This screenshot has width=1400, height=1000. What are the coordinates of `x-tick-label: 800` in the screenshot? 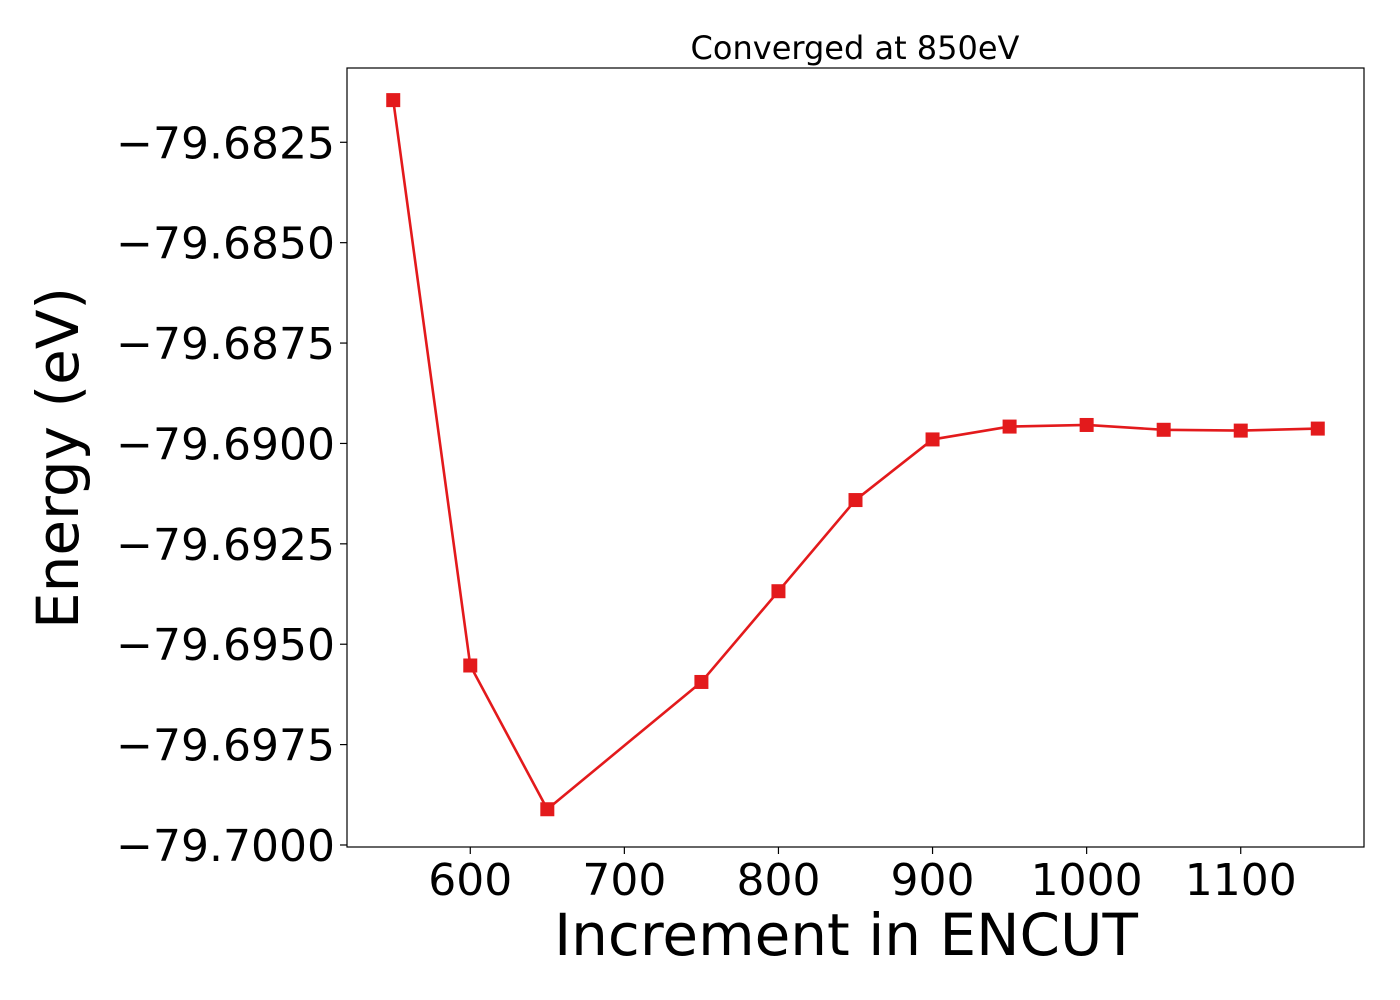 It's located at (778, 880).